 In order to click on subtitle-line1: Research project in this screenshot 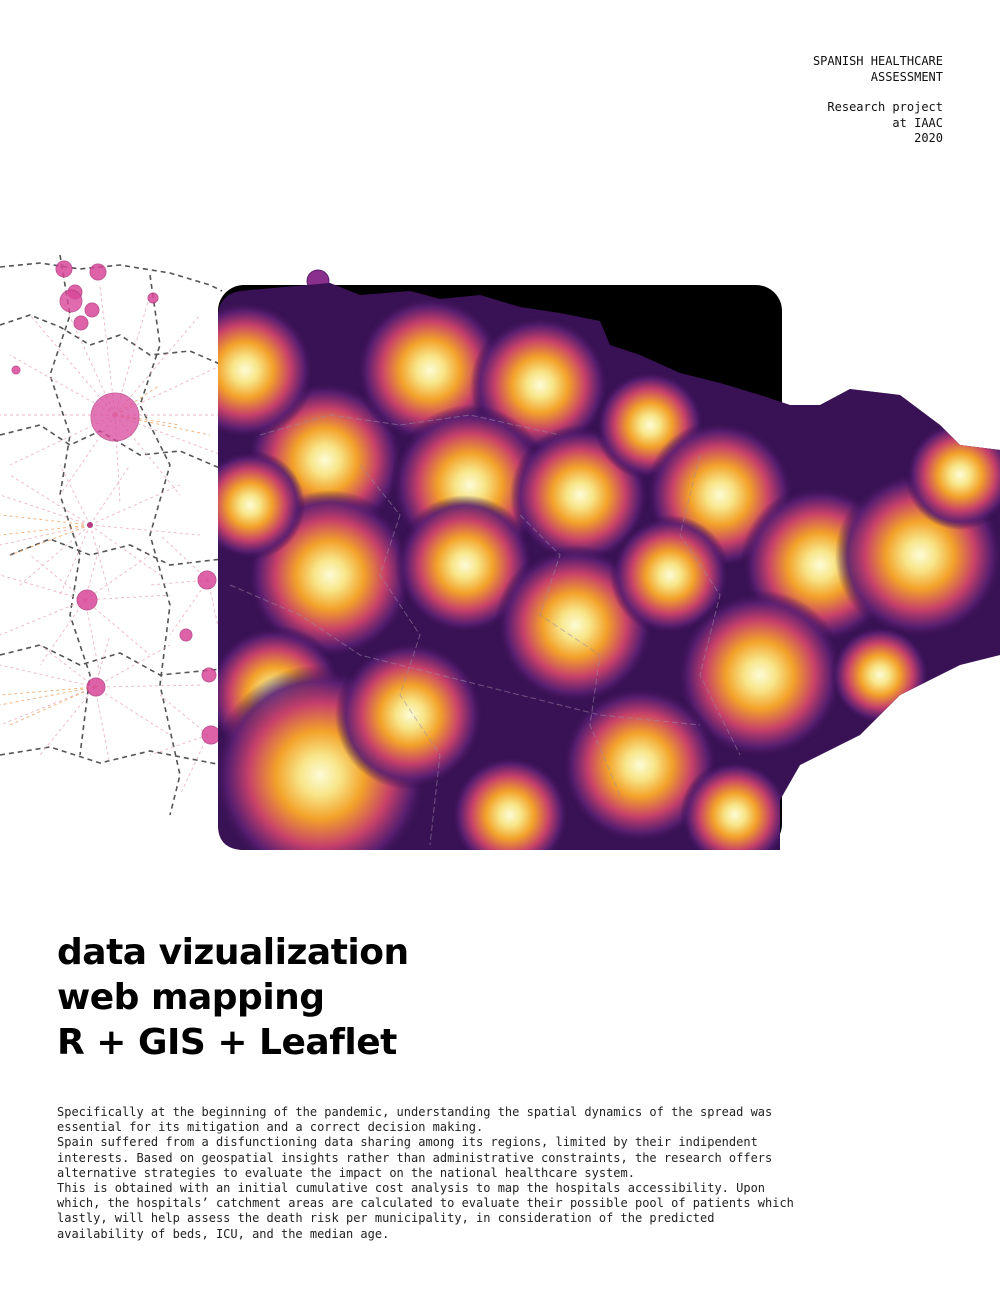, I will do `click(885, 107)`.